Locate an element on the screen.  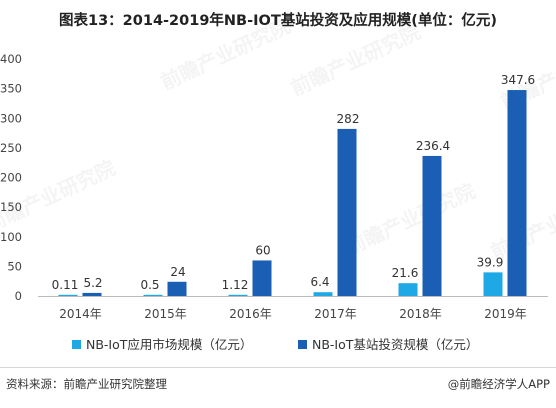
data-label: 21.6 is located at coordinates (405, 273).